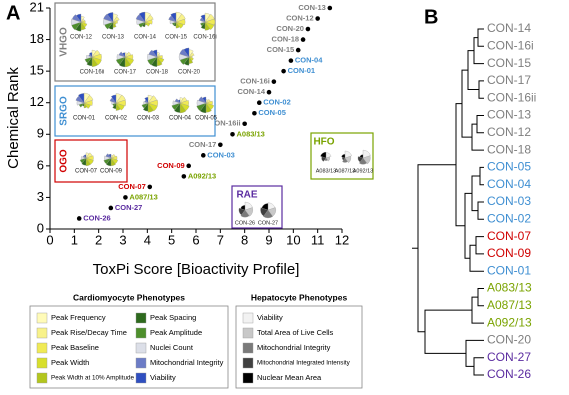 This screenshot has width=569, height=395. Describe the element at coordinates (509, 218) in the screenshot. I see `leaf-label: CON-02` at that location.